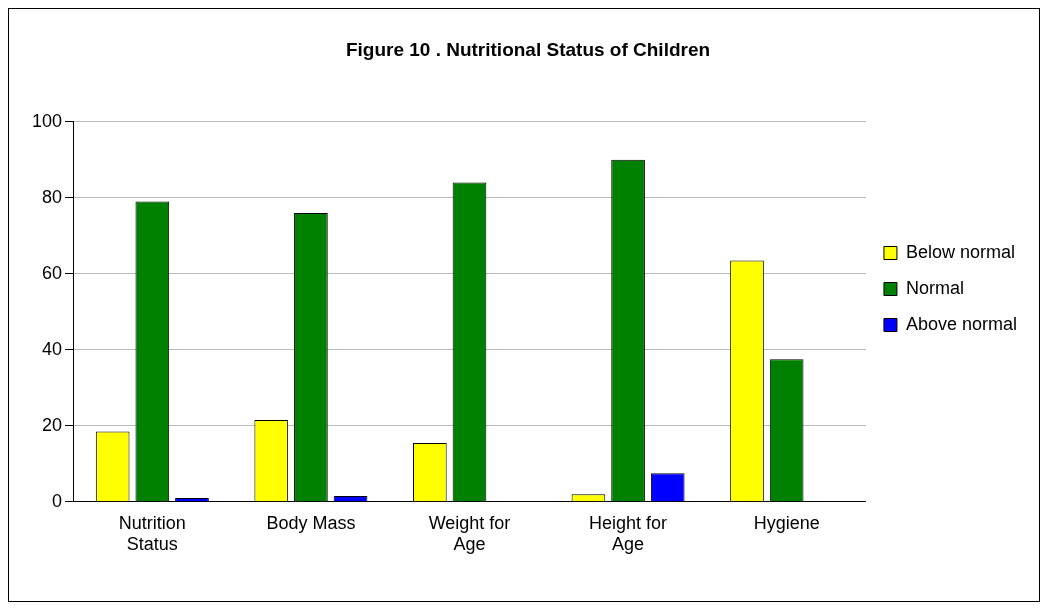 This screenshot has height=612, width=1049. I want to click on x-tick-label: Nutrition Status, so click(152, 533).